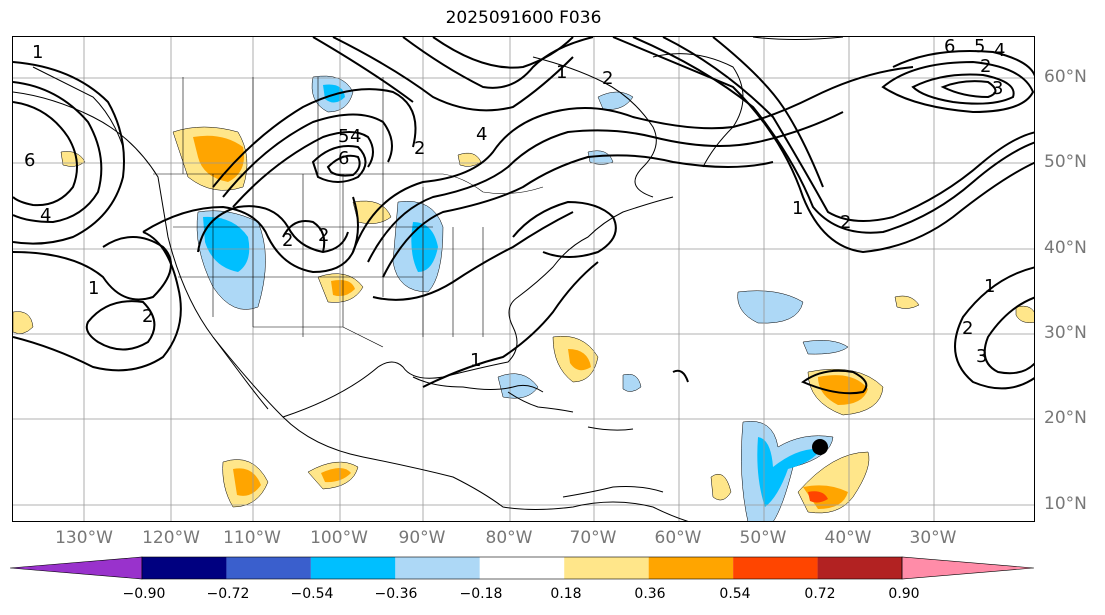 The width and height of the screenshot is (1105, 615). I want to click on colorbar-tick-label: −0.18, so click(481, 594).